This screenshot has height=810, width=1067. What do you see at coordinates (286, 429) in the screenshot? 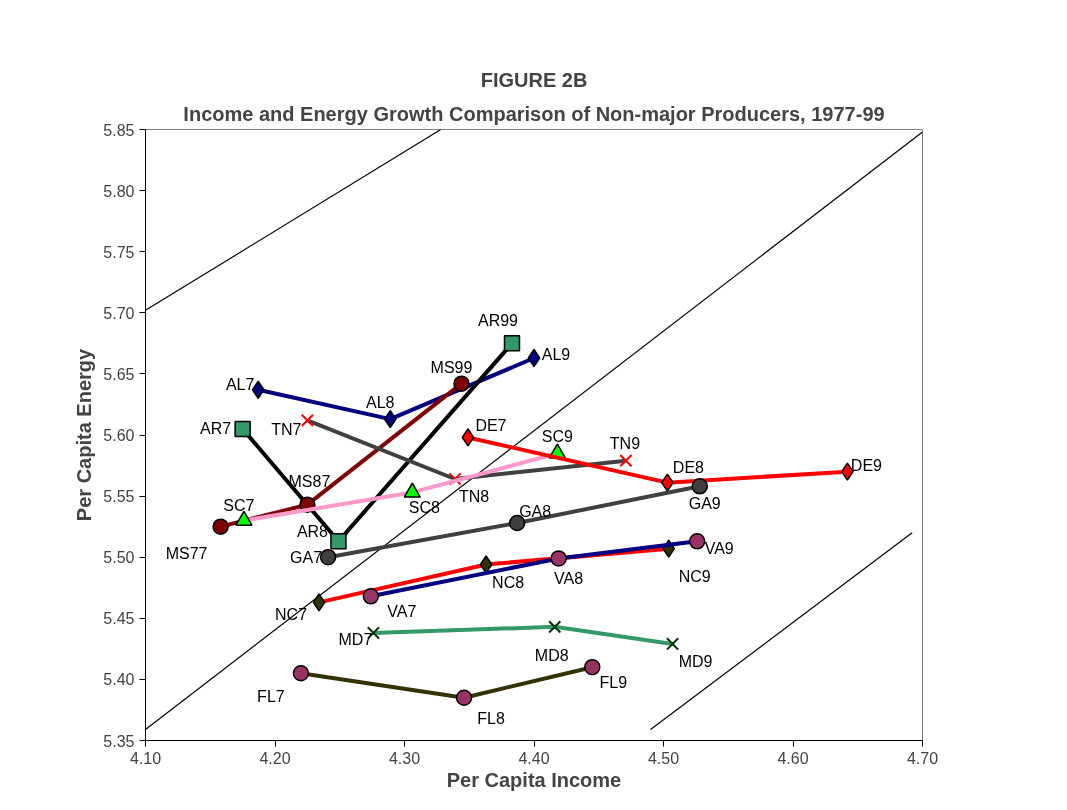
I see `annotation: TN7` at bounding box center [286, 429].